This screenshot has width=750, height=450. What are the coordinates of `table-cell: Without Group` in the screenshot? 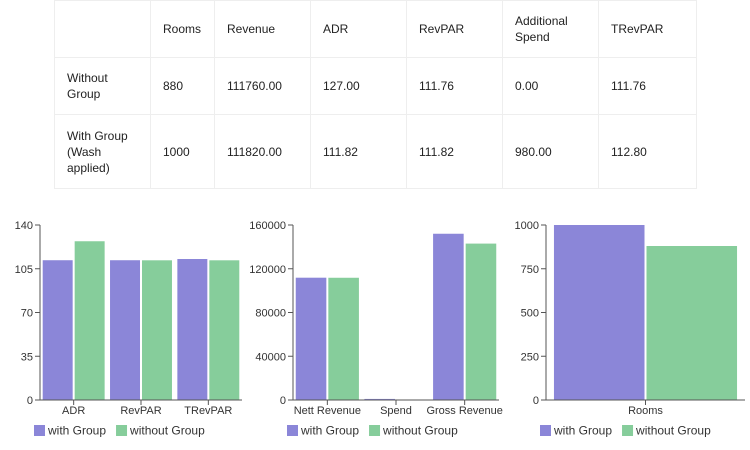 It's located at (102, 86).